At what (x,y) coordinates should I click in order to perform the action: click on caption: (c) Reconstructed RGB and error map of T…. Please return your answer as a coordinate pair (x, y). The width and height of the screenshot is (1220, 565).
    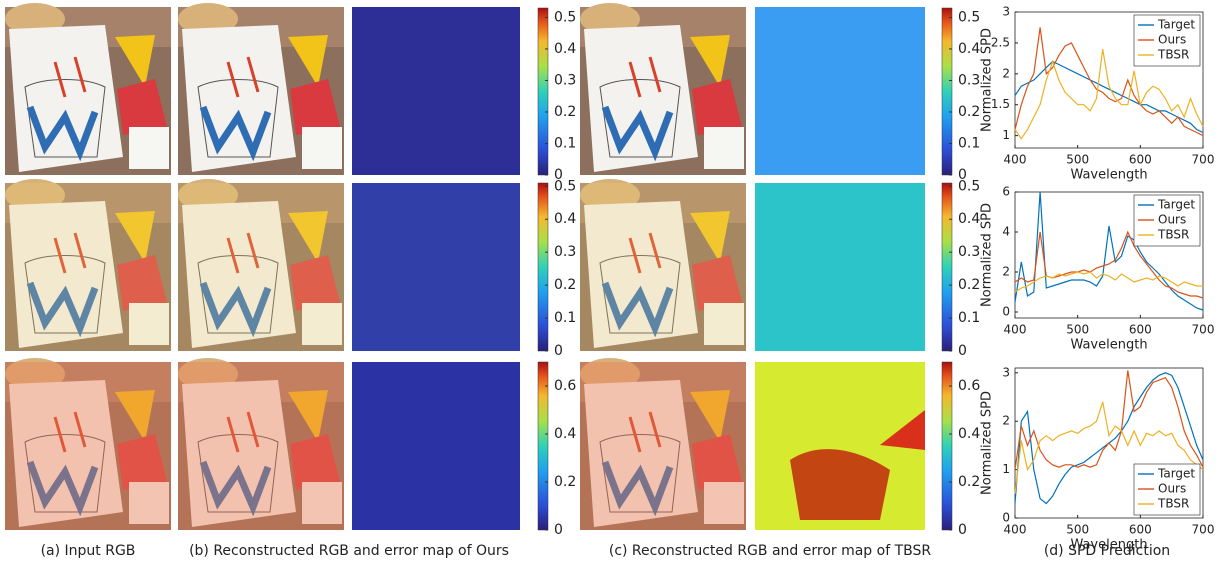
    Looking at the image, I should click on (770, 551).